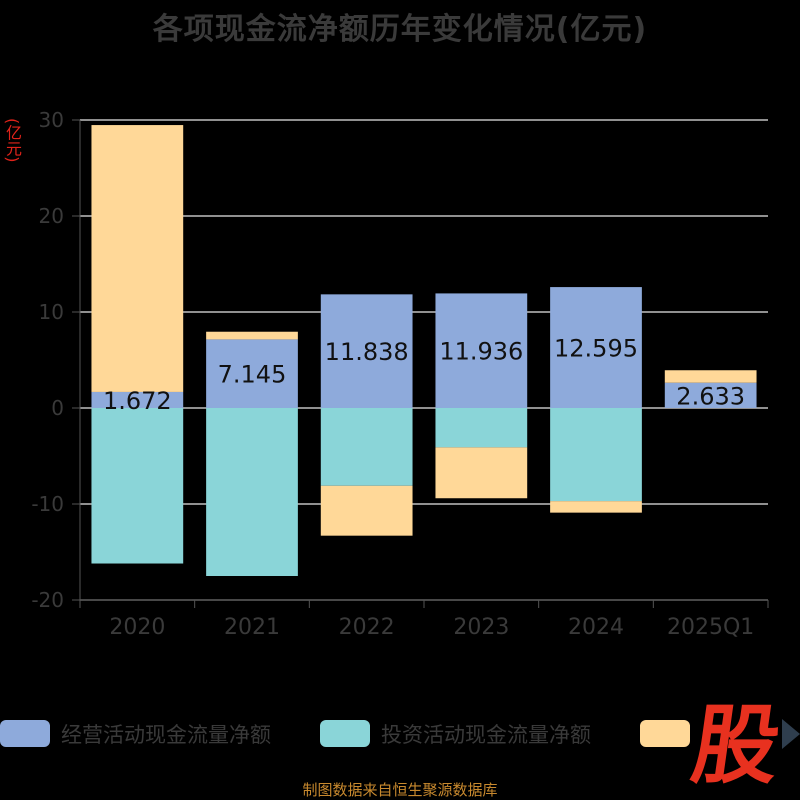  What do you see at coordinates (400, 29) in the screenshot?
I see `chart-title: 各项现金流净额历年变化情况(亿元)` at bounding box center [400, 29].